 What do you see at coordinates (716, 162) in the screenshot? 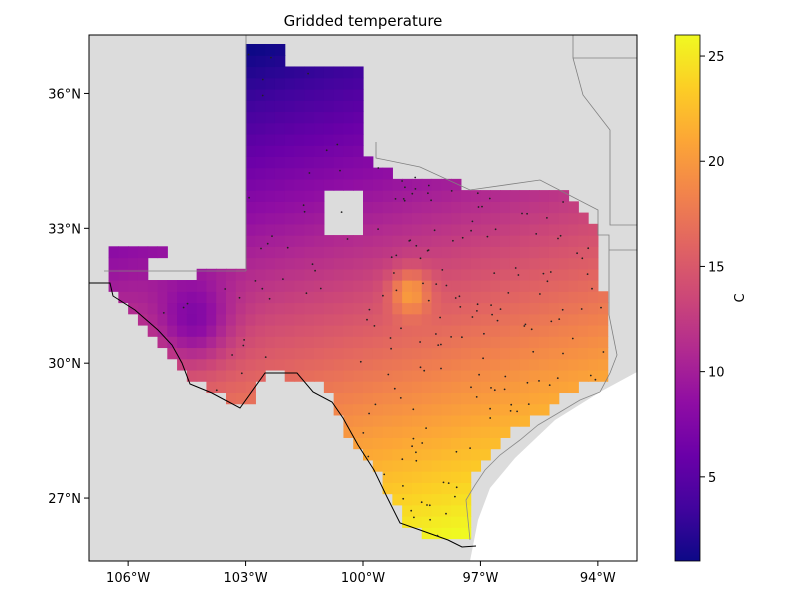
I see `colorbar-tick-label: 20` at bounding box center [716, 162].